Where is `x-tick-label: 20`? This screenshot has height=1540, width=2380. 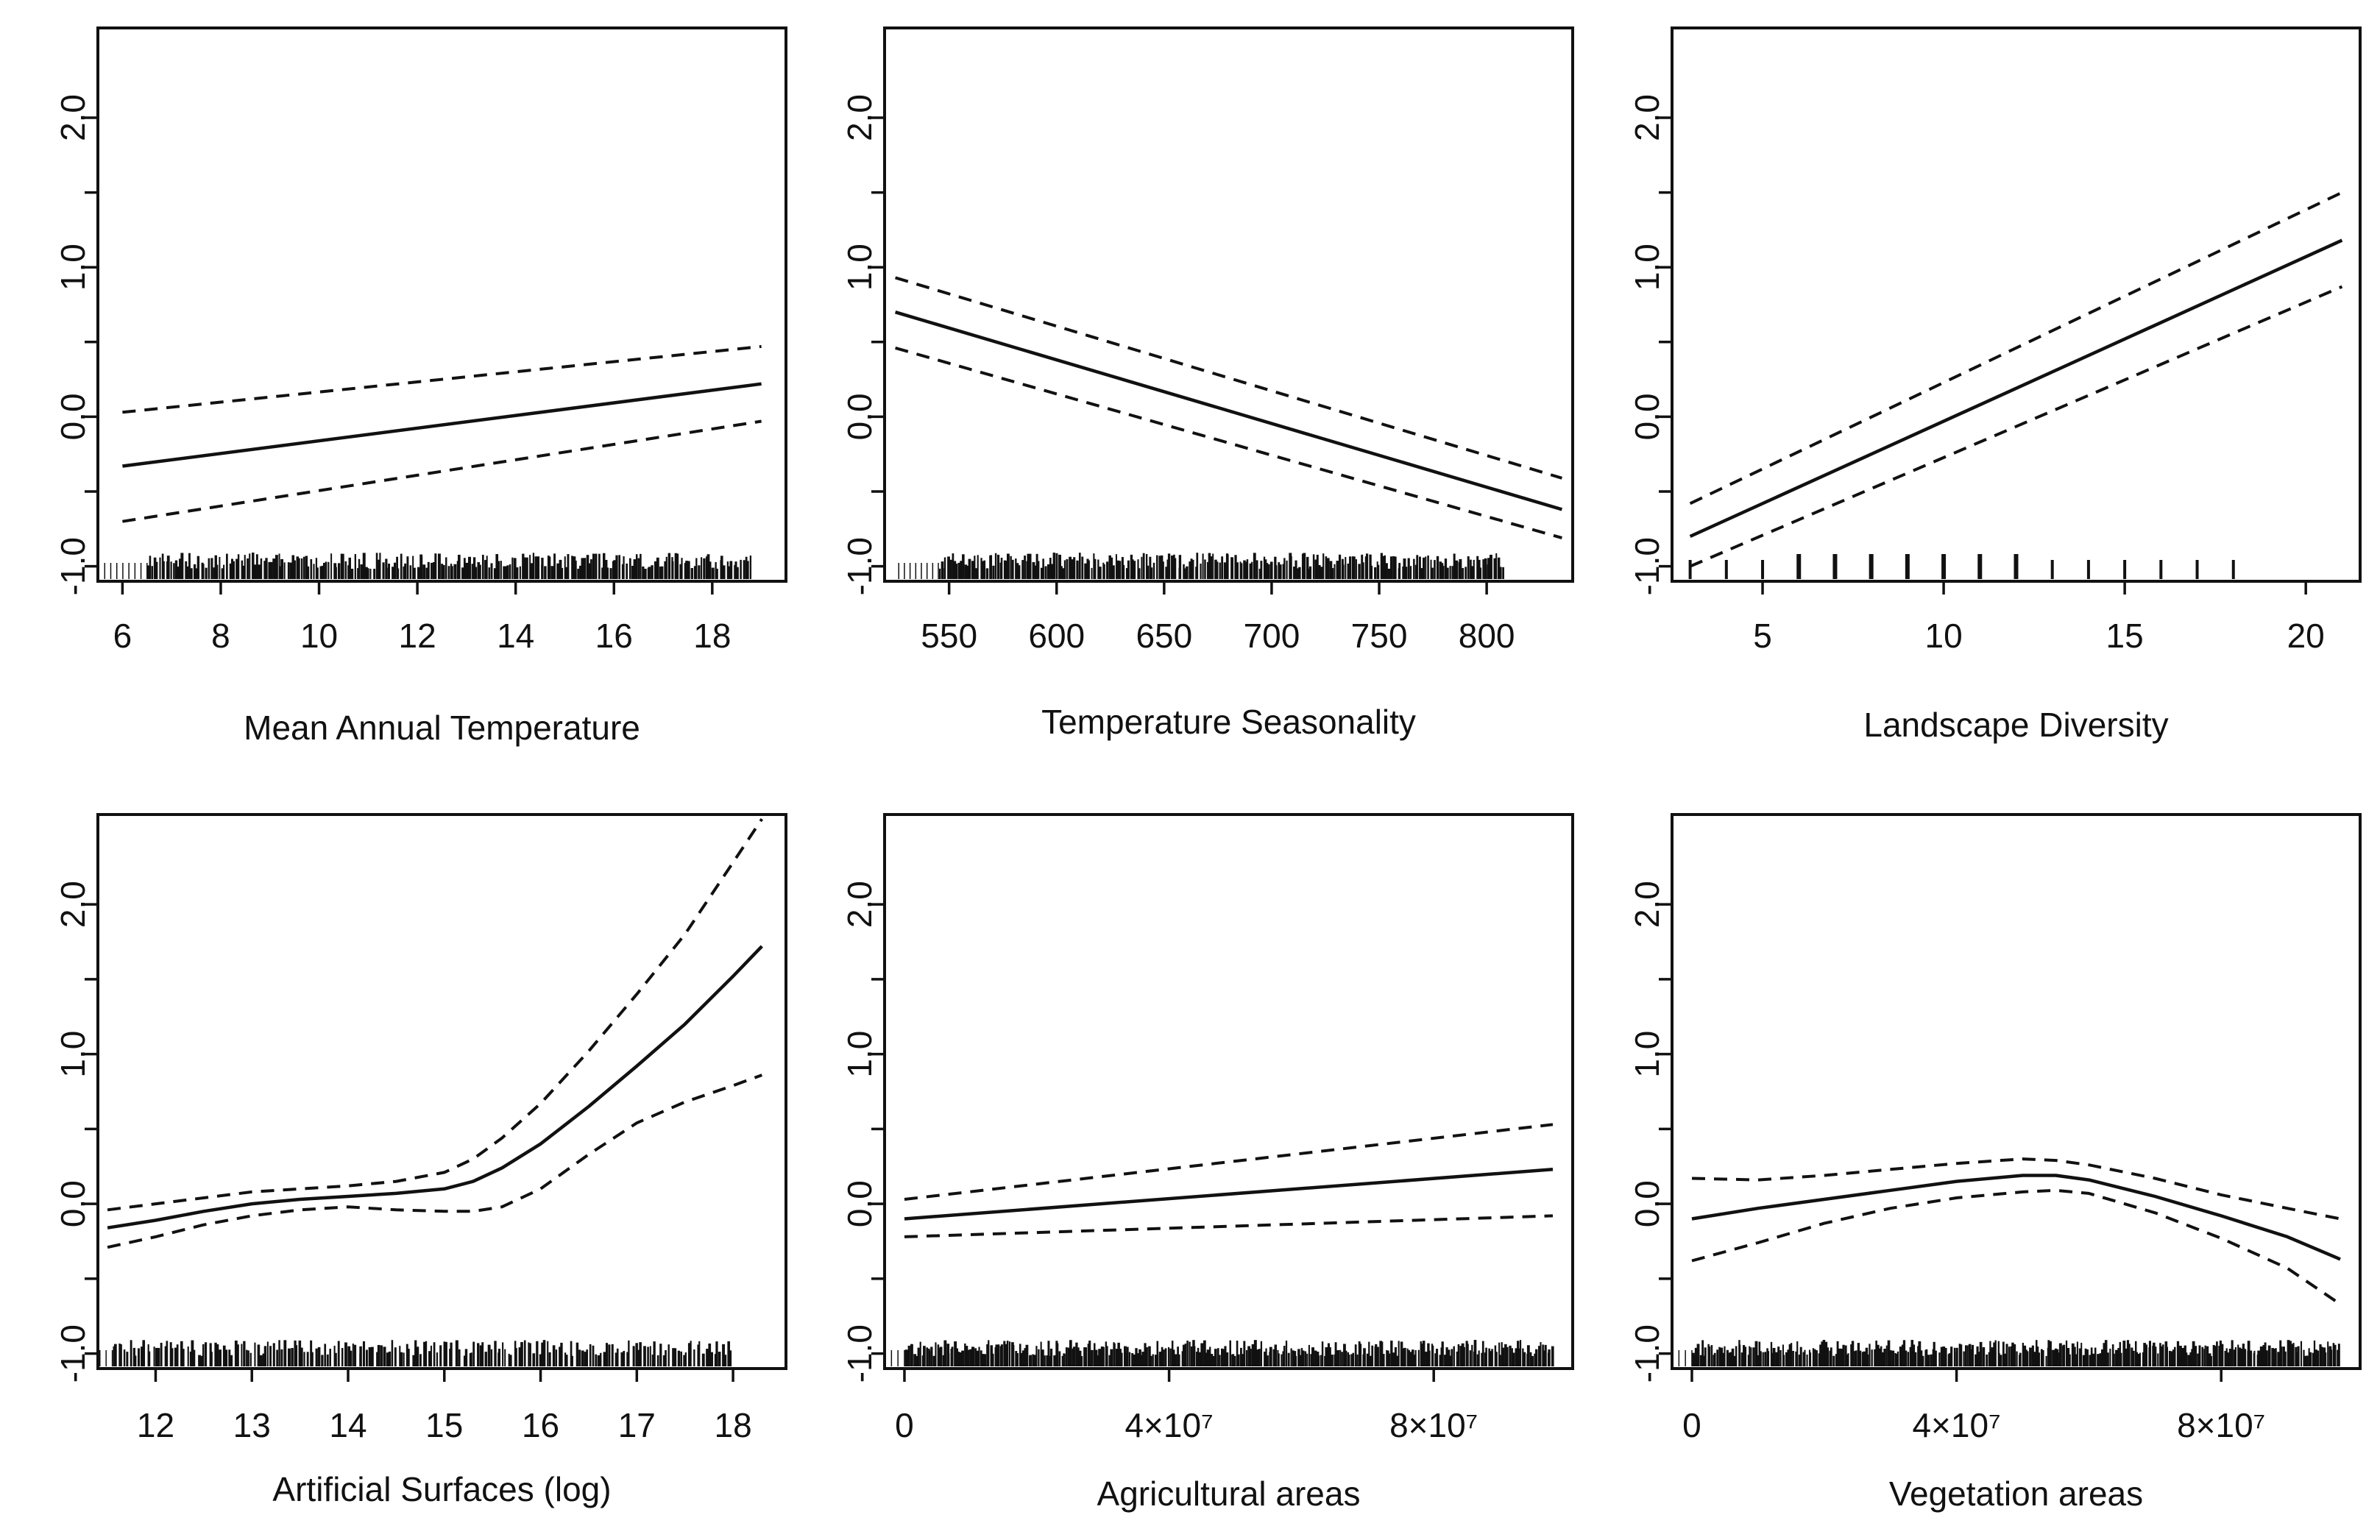 x-tick-label: 20 is located at coordinates (2306, 636).